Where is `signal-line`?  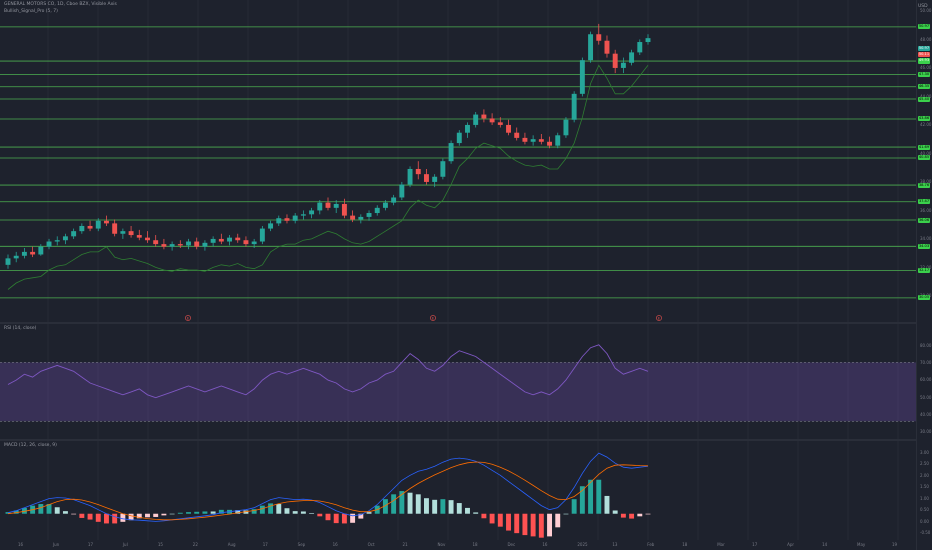 signal-line is located at coordinates (328, 491).